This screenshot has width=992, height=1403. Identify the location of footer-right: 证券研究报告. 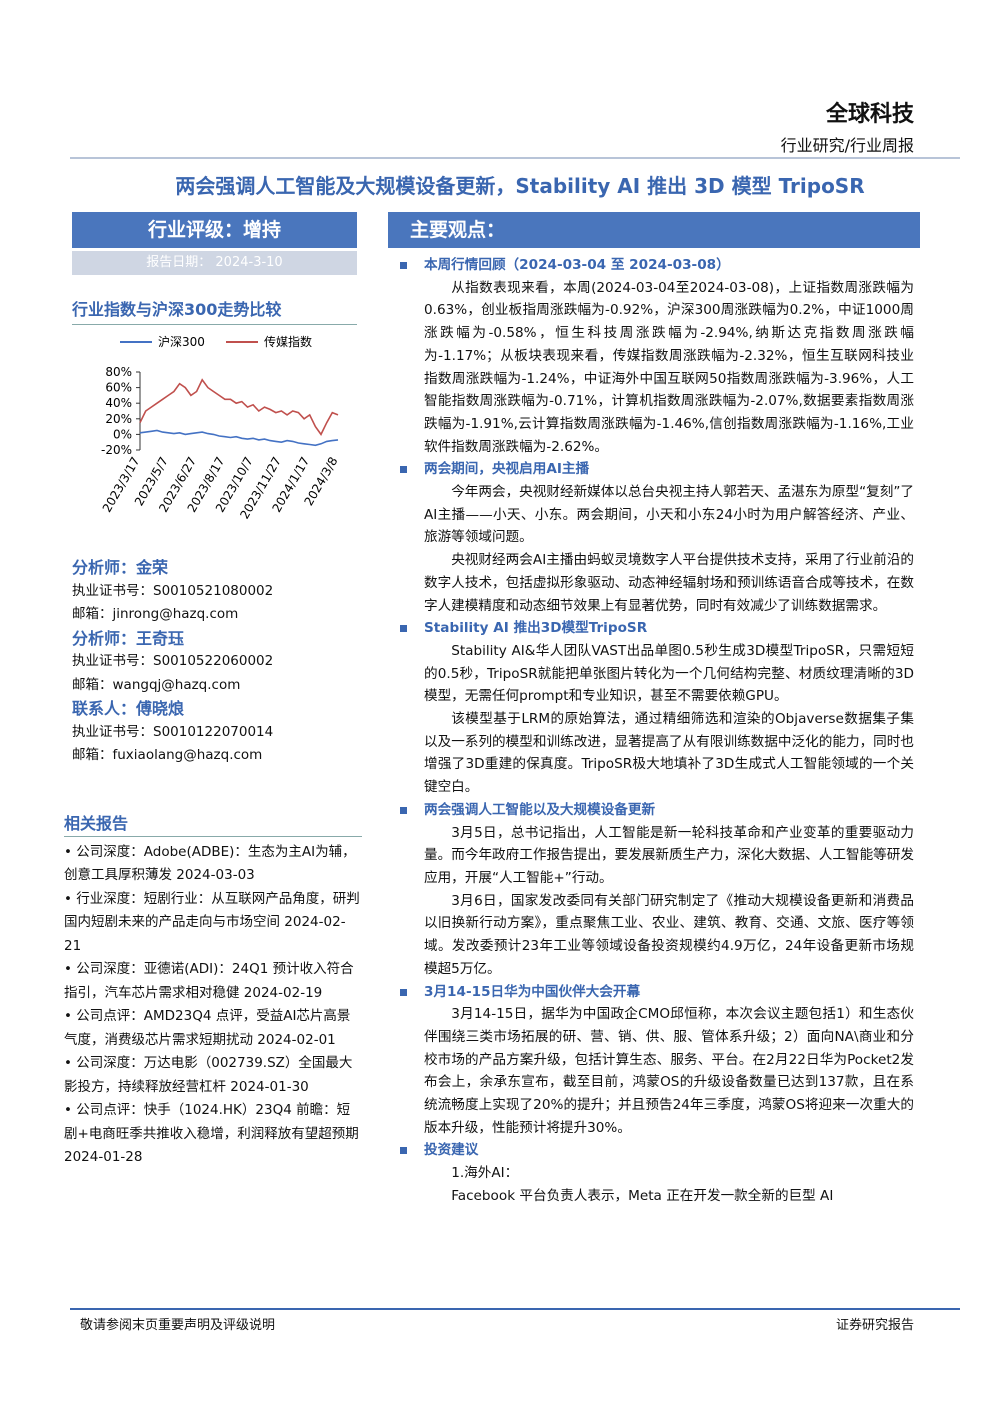
(874, 1325).